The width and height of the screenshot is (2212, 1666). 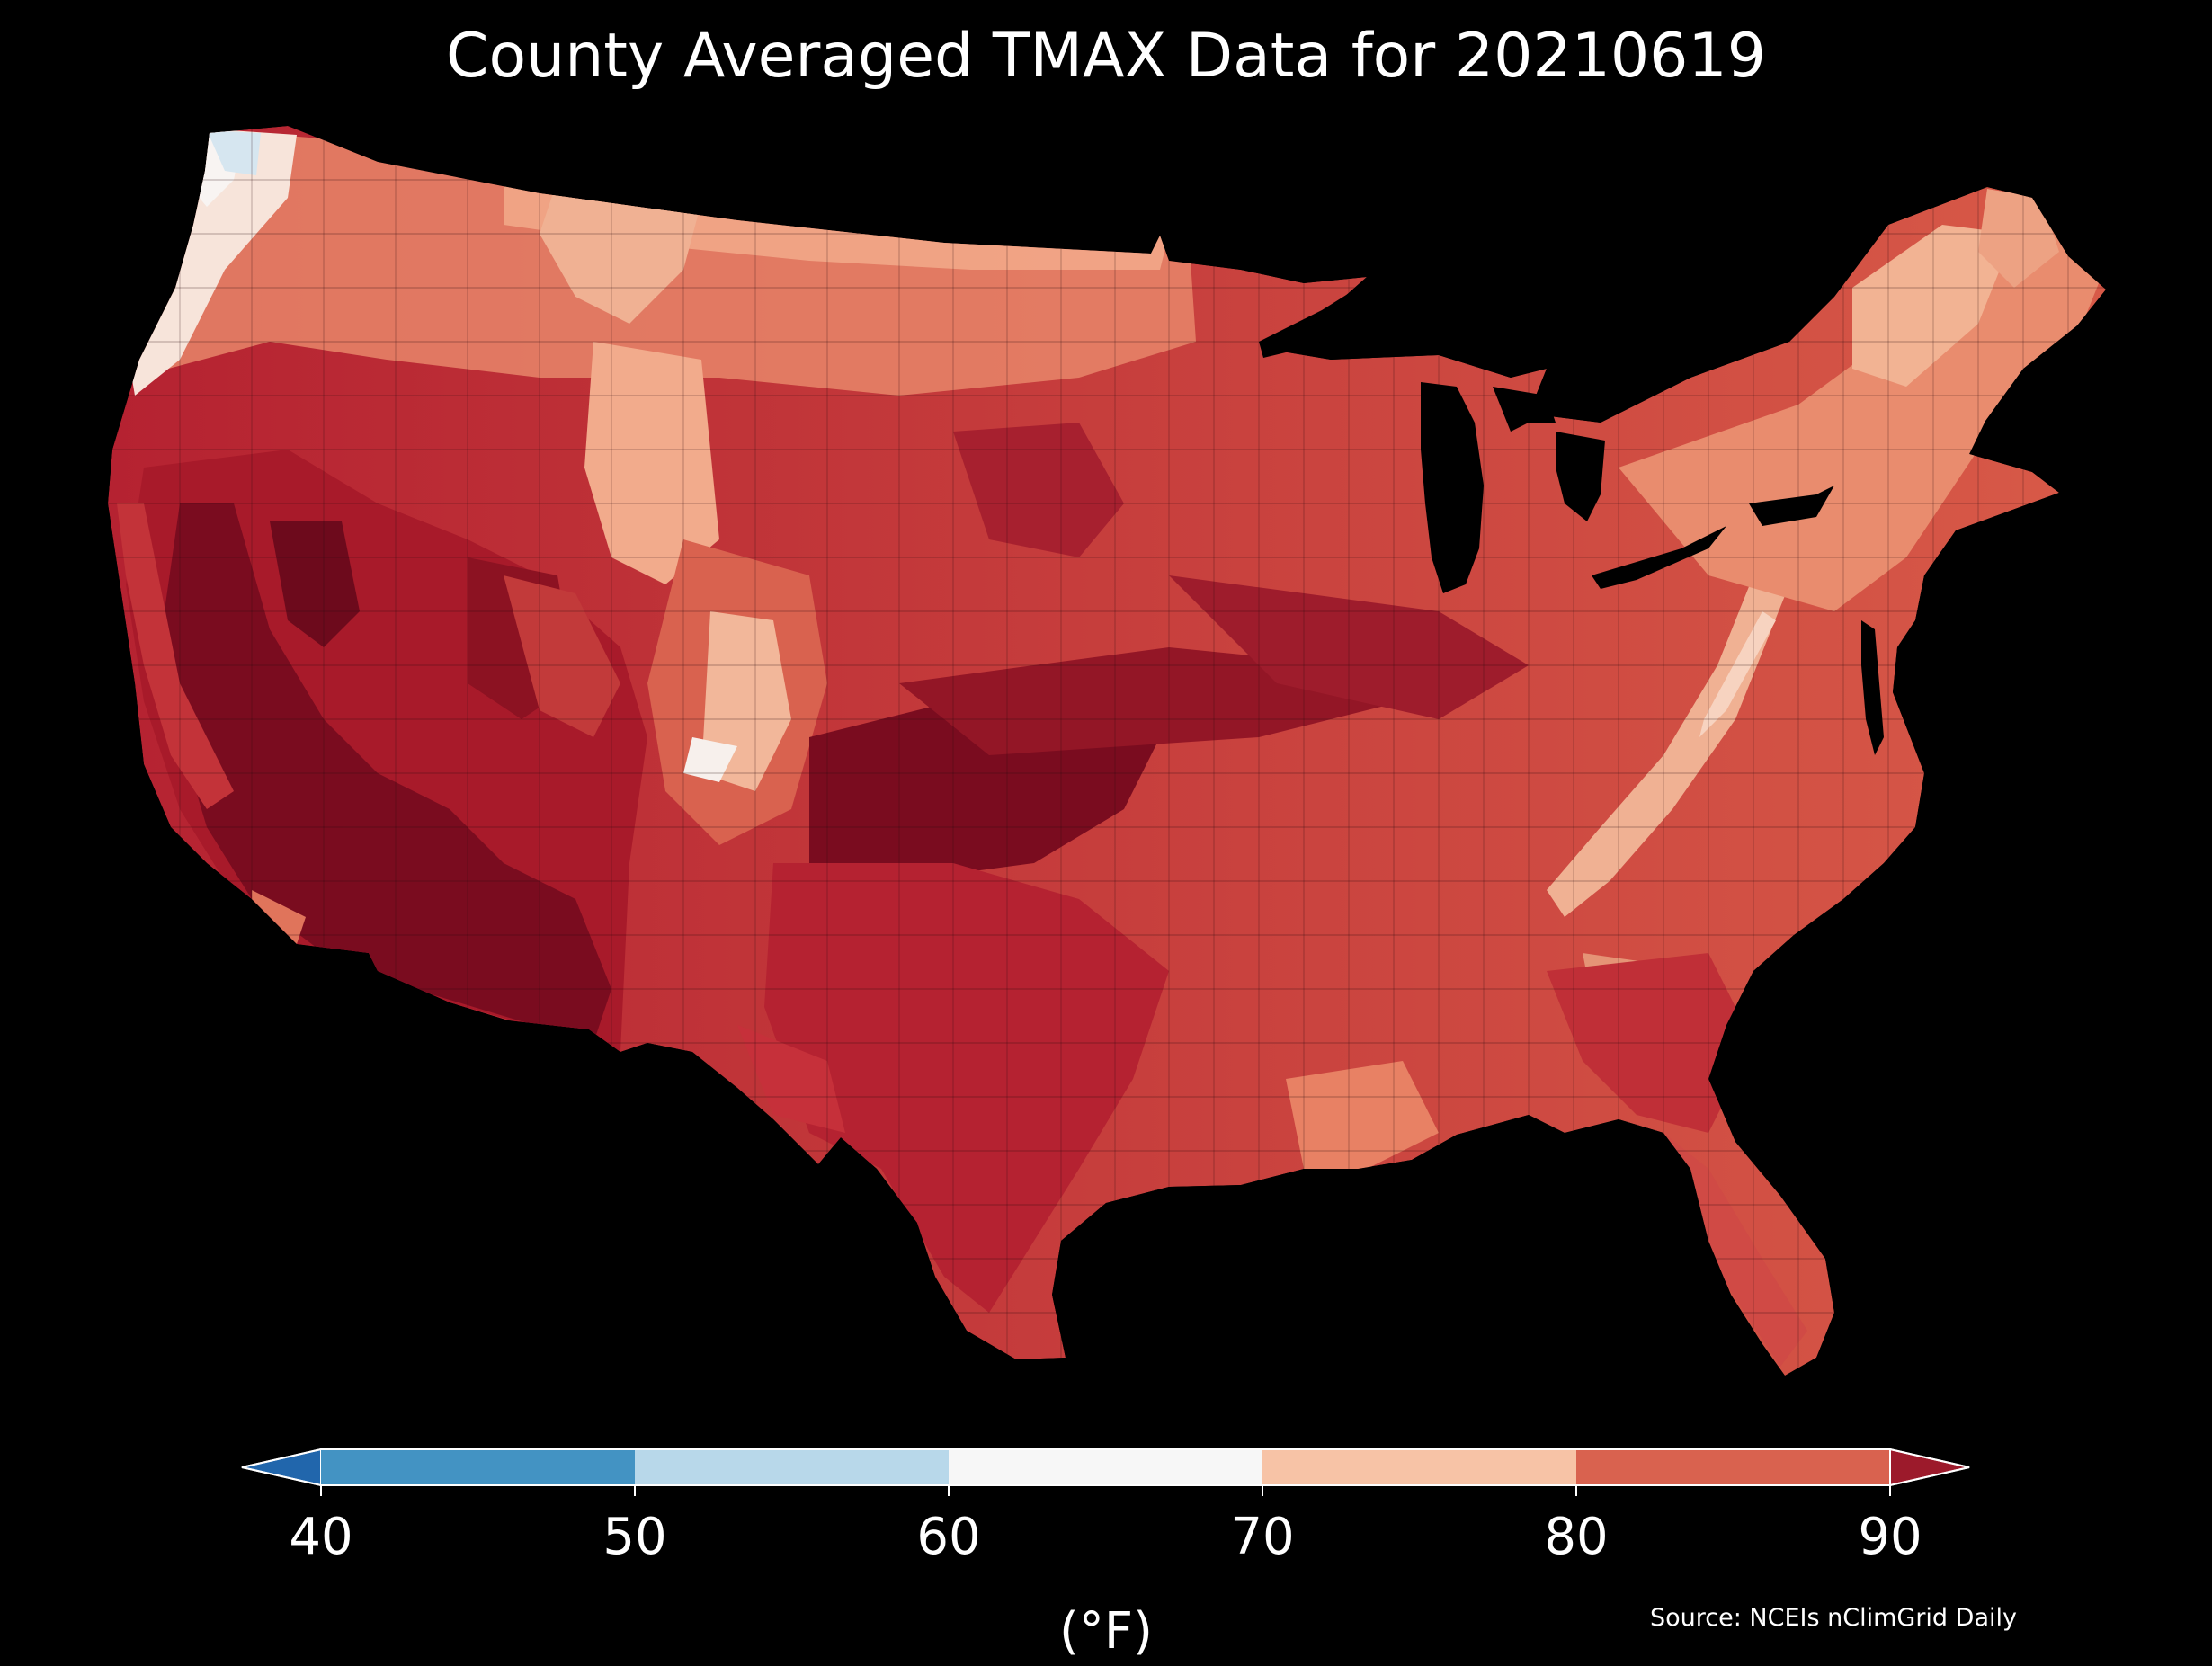 I want to click on colorbar-extend-high, so click(x=1929, y=1468).